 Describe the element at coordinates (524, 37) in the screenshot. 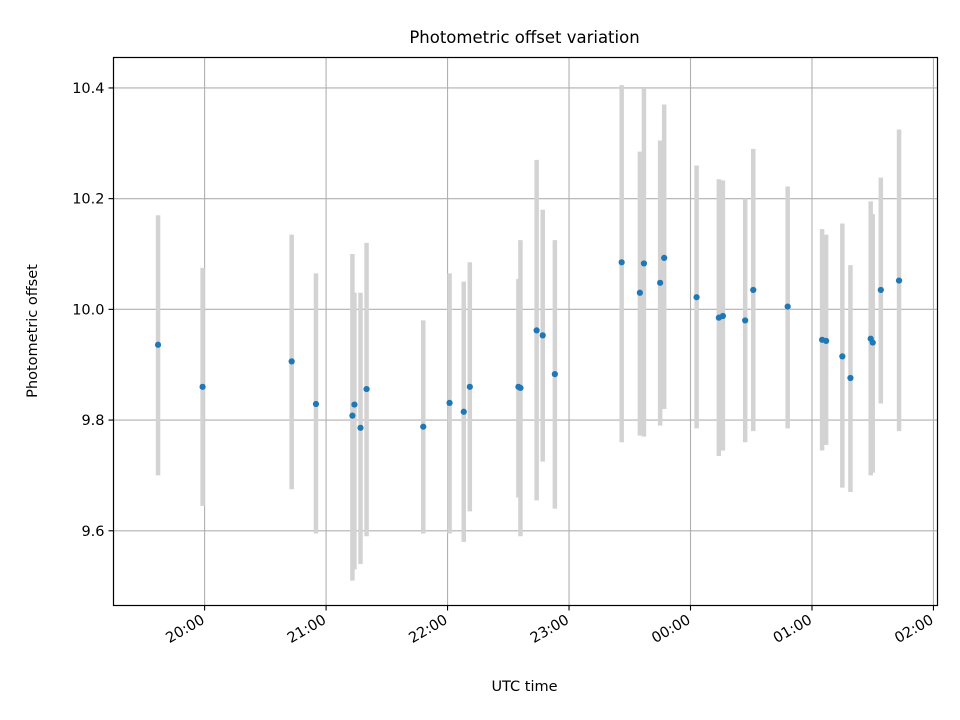

I see `chart-title: Photometric offset variation` at that location.